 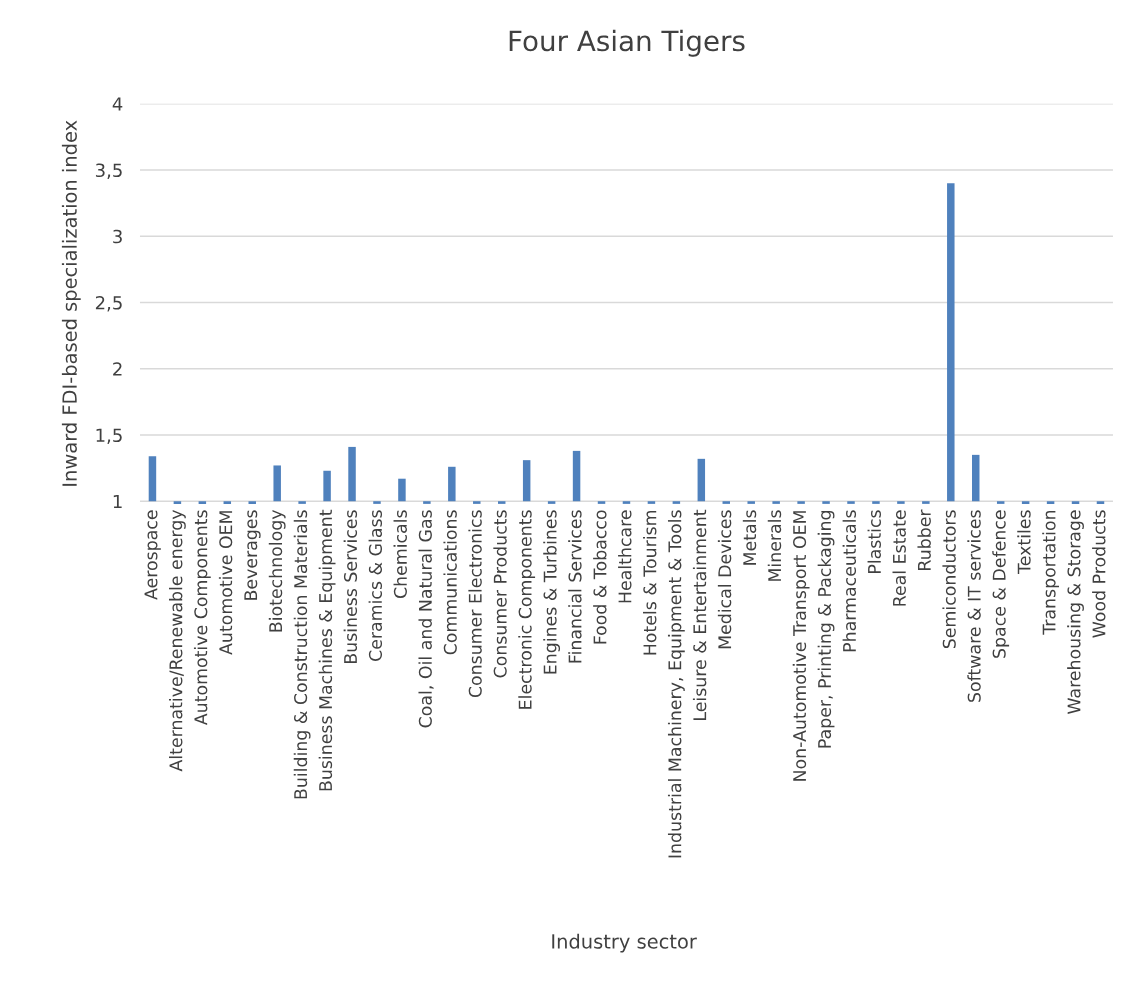 What do you see at coordinates (225, 583) in the screenshot?
I see `x-tick-label: Automotive OEM` at bounding box center [225, 583].